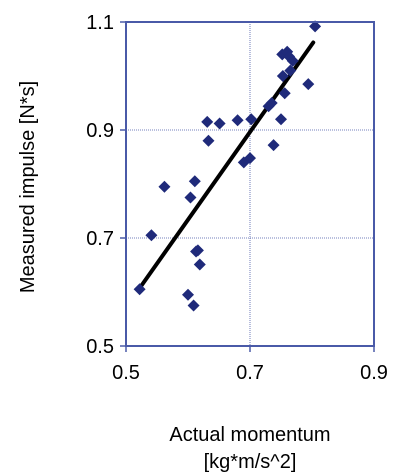 This screenshot has height=474, width=393. What do you see at coordinates (28, 187) in the screenshot?
I see `y-axis-title: Measured impulse [N*s]` at bounding box center [28, 187].